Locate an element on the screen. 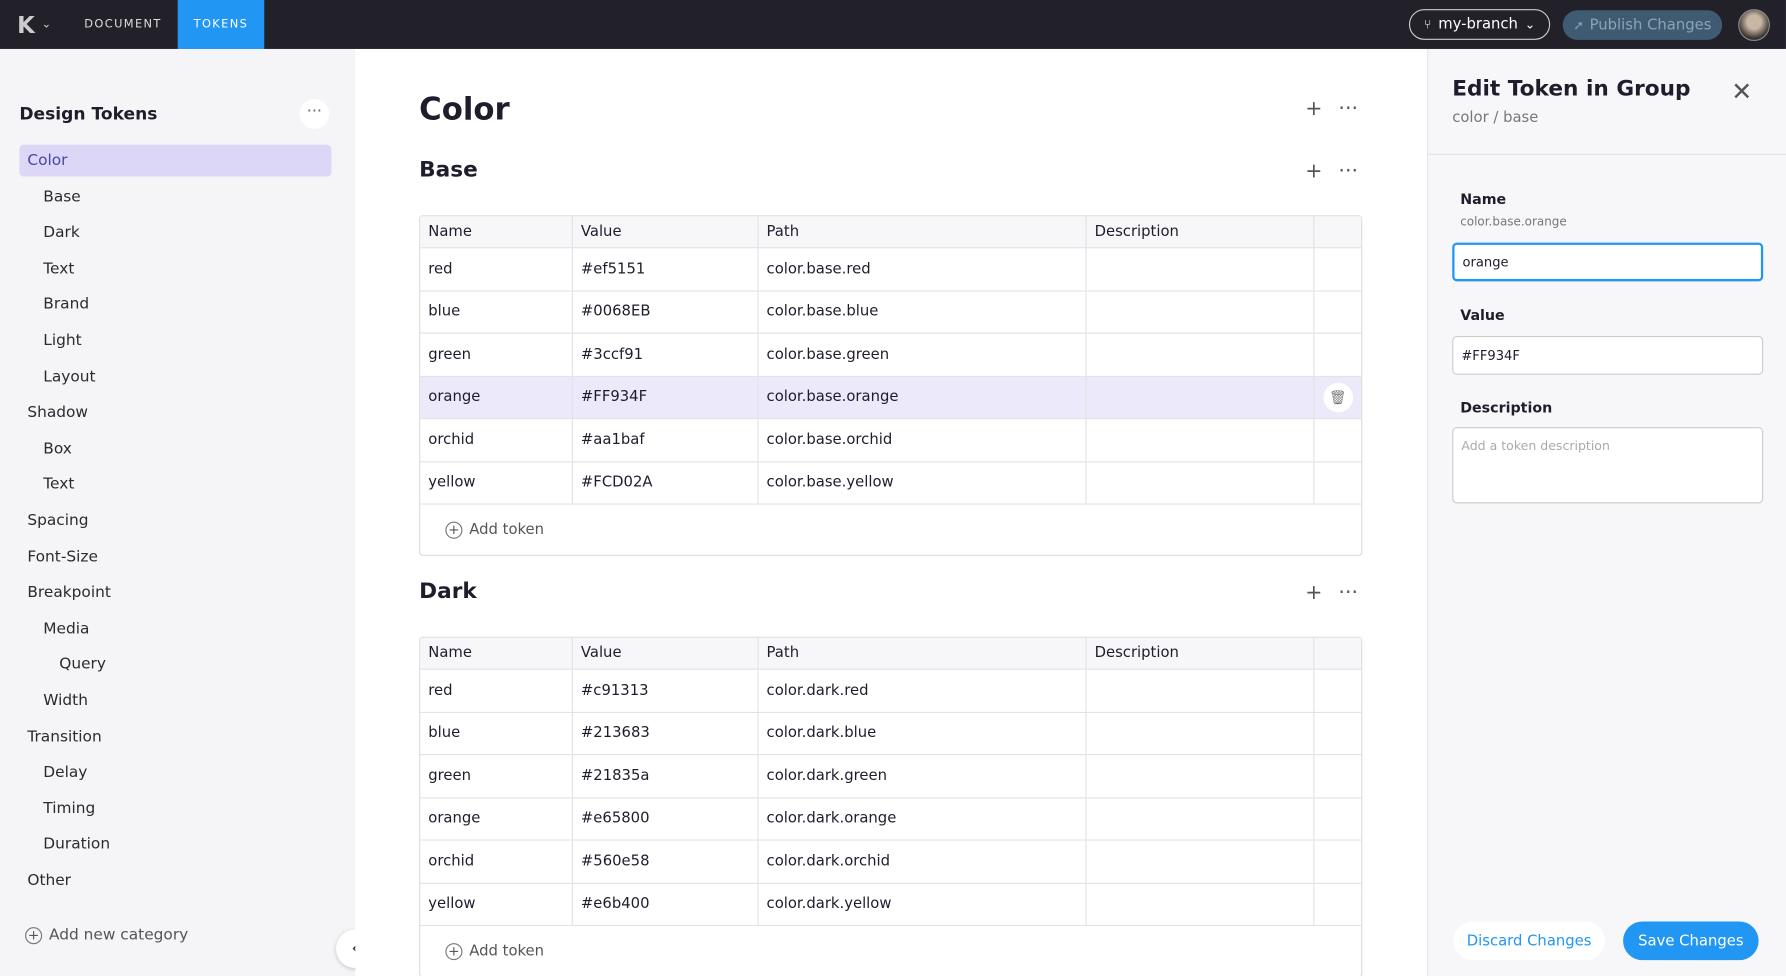  value-input: #FF934F is located at coordinates (1608, 355).